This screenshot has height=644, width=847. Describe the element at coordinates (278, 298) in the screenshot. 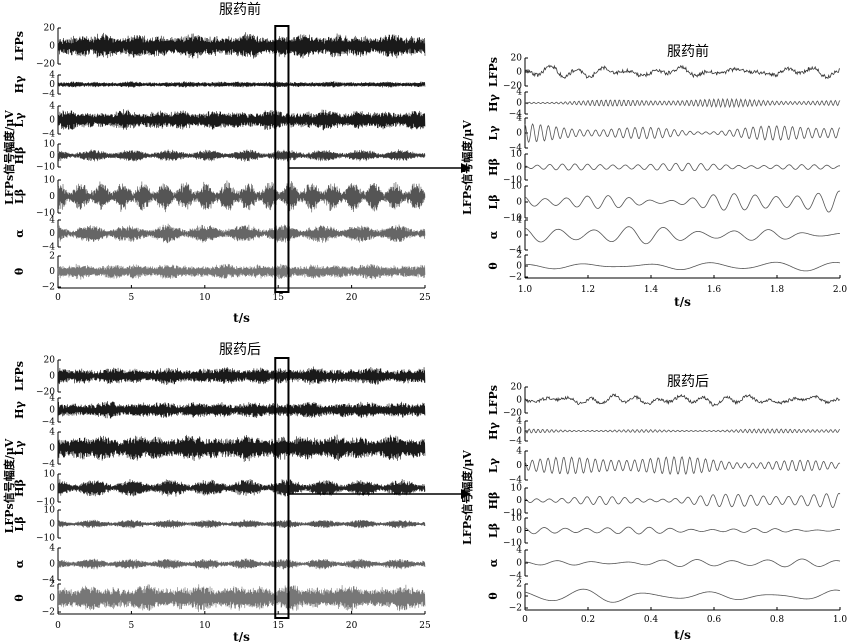

I see `x-tick-label: 15` at that location.